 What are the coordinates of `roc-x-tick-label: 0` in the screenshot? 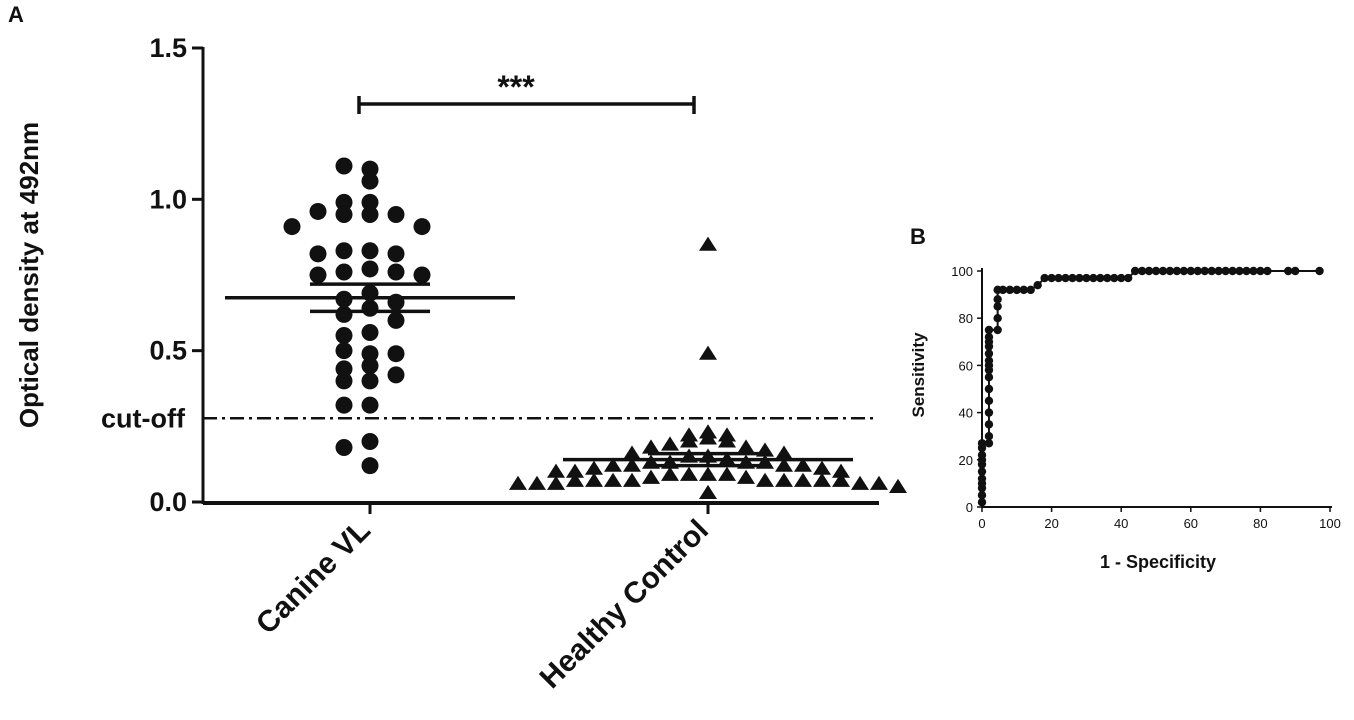 It's located at (981, 523).